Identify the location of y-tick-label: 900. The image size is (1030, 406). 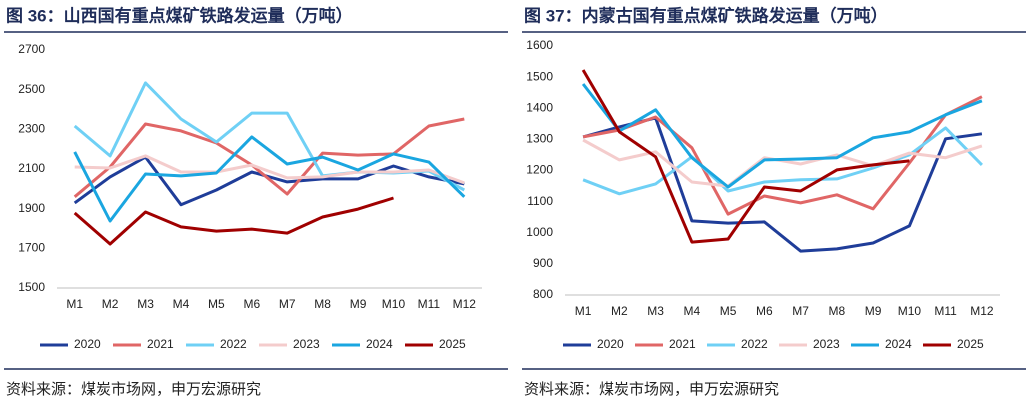
(543, 263).